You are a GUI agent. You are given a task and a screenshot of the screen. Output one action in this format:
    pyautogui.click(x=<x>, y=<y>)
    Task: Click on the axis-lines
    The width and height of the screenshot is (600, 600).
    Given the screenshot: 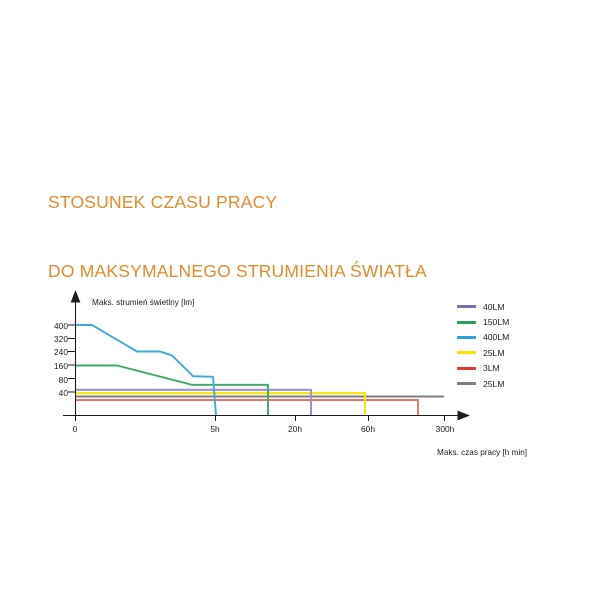 What is the action you would take?
    pyautogui.click(x=266, y=355)
    